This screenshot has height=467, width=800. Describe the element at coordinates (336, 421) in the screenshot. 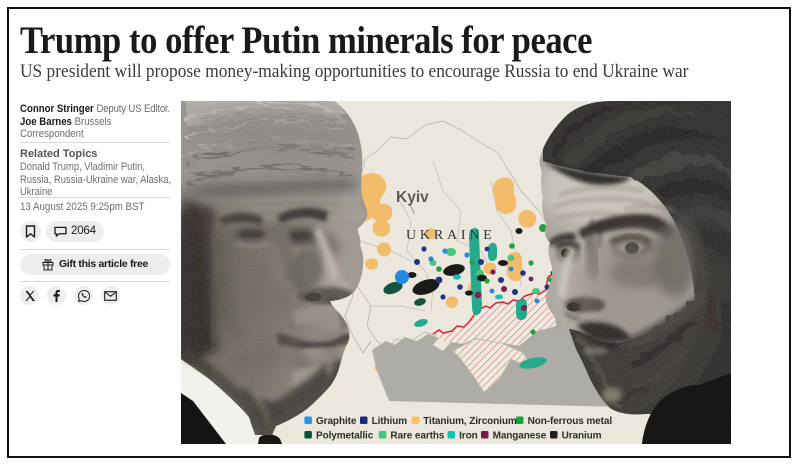

I see `svg-text: Graphite` at that location.